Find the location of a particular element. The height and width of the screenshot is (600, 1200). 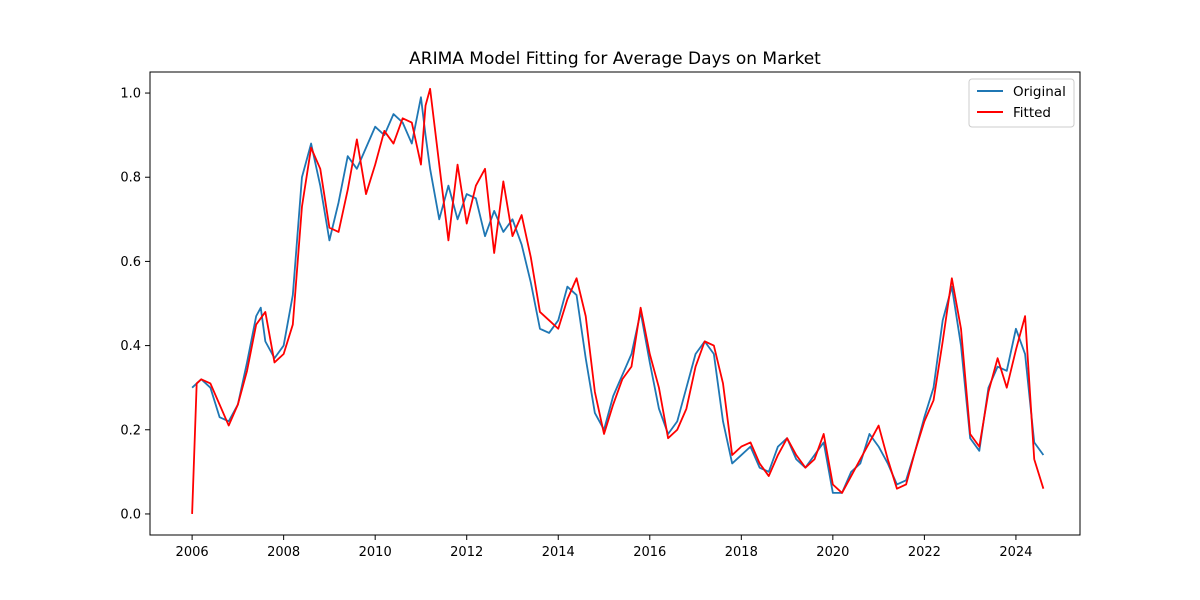

x-tick-label: 2016 is located at coordinates (649, 552).